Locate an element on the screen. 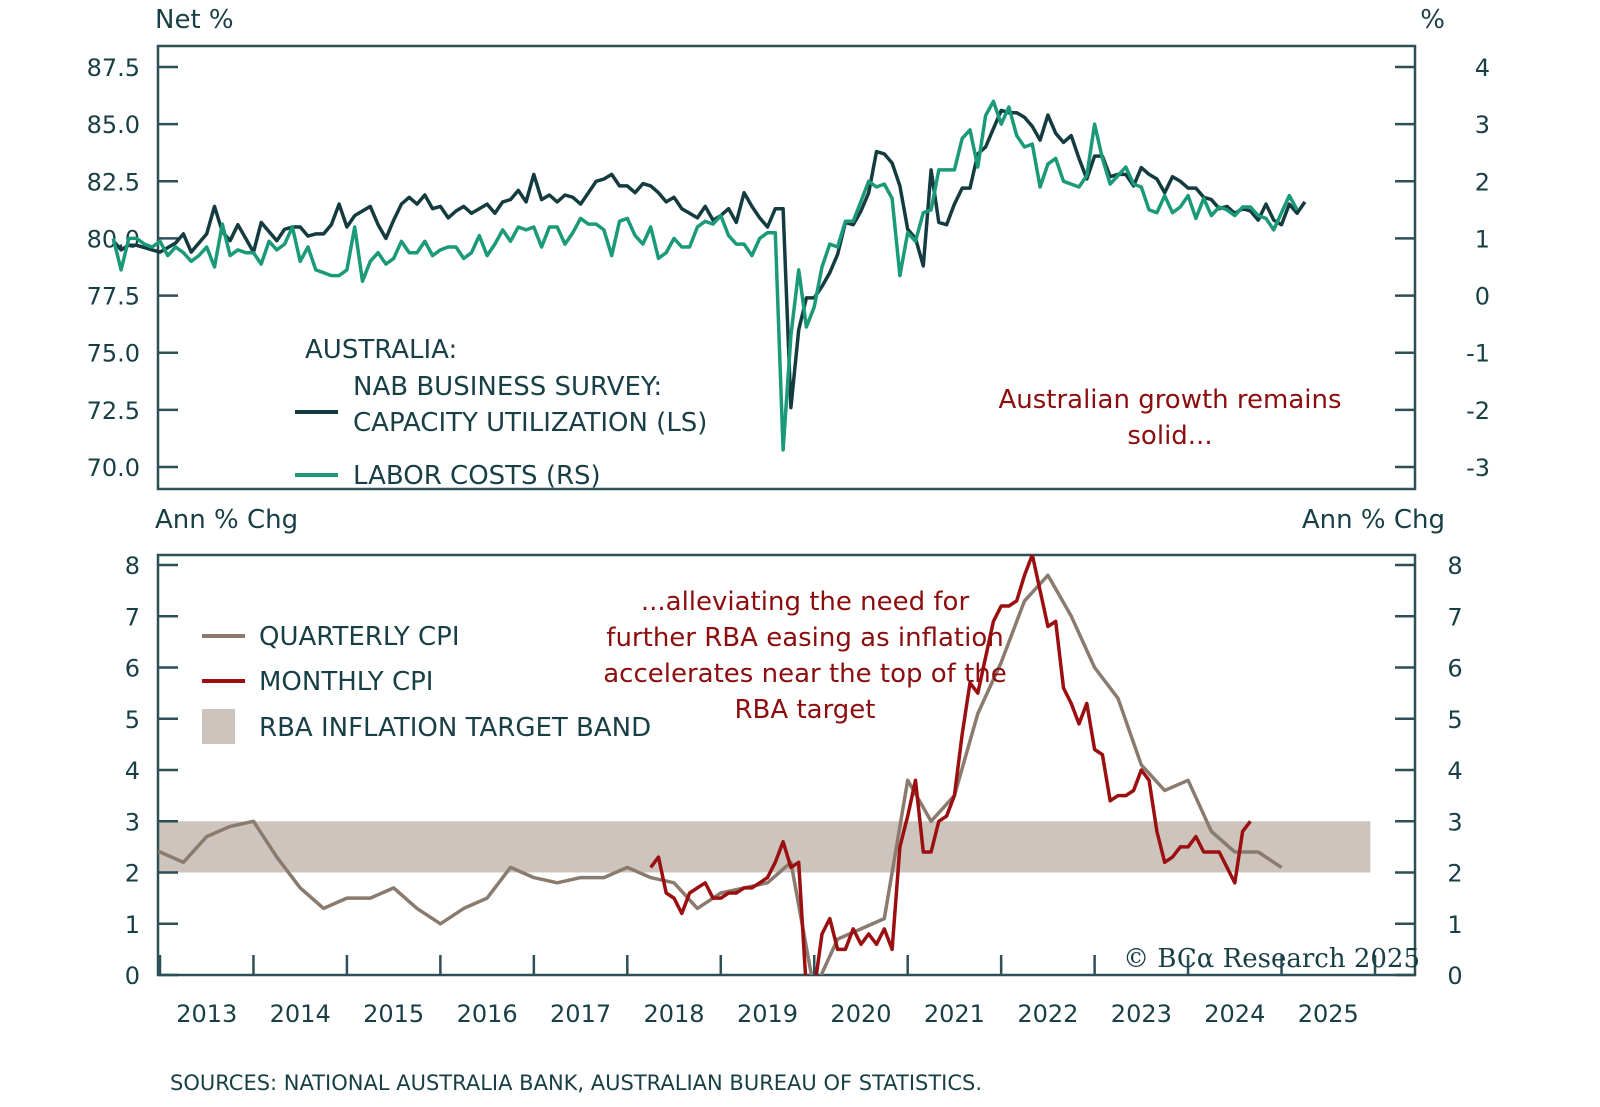  x-tick-label: 2018 is located at coordinates (673, 1014).